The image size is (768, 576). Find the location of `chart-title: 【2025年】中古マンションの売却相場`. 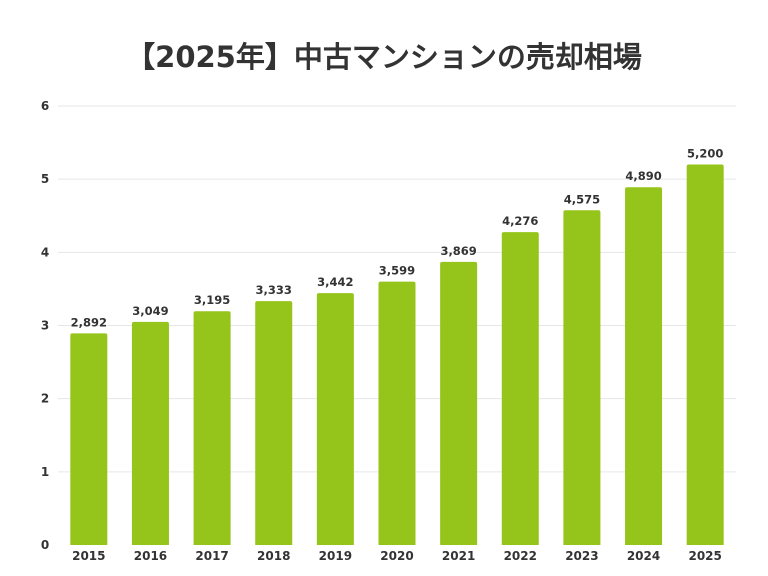

chart-title: 【2025年】中古マンションの売却相場 is located at coordinates (384, 57).